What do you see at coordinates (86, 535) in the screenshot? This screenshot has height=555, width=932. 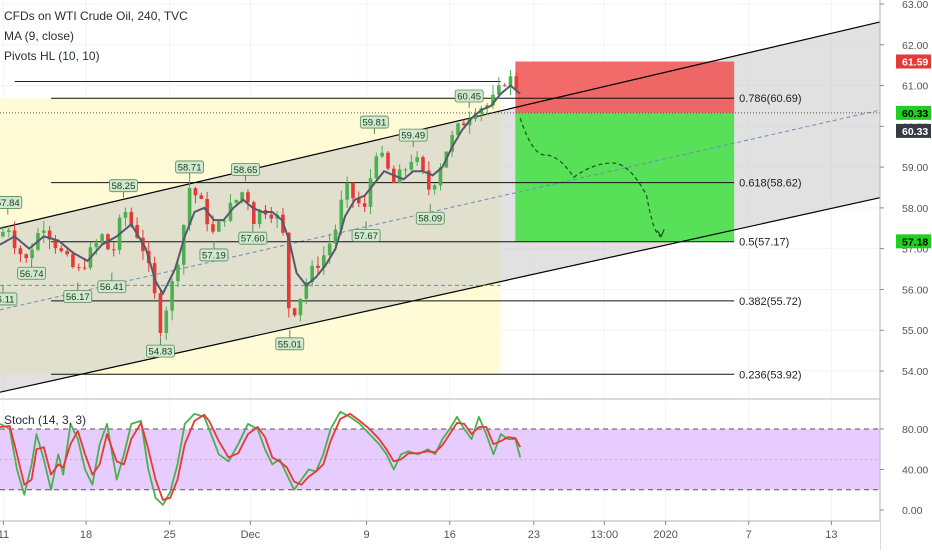 I see `time-tick-label: 18` at bounding box center [86, 535].